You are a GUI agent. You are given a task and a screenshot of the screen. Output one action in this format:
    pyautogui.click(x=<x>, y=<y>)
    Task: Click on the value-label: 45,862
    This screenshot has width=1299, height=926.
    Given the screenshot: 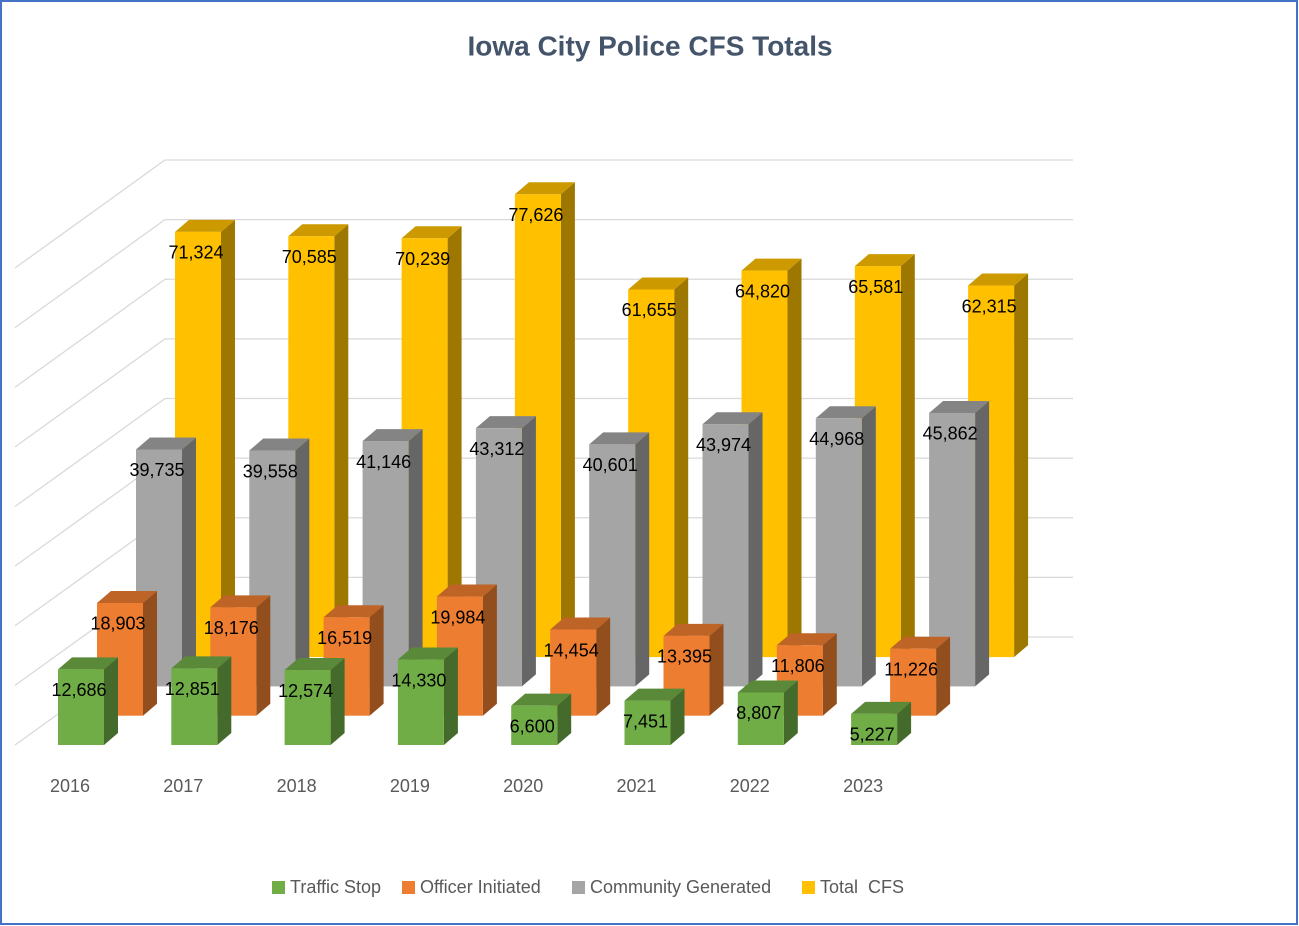 What is the action you would take?
    pyautogui.click(x=950, y=434)
    